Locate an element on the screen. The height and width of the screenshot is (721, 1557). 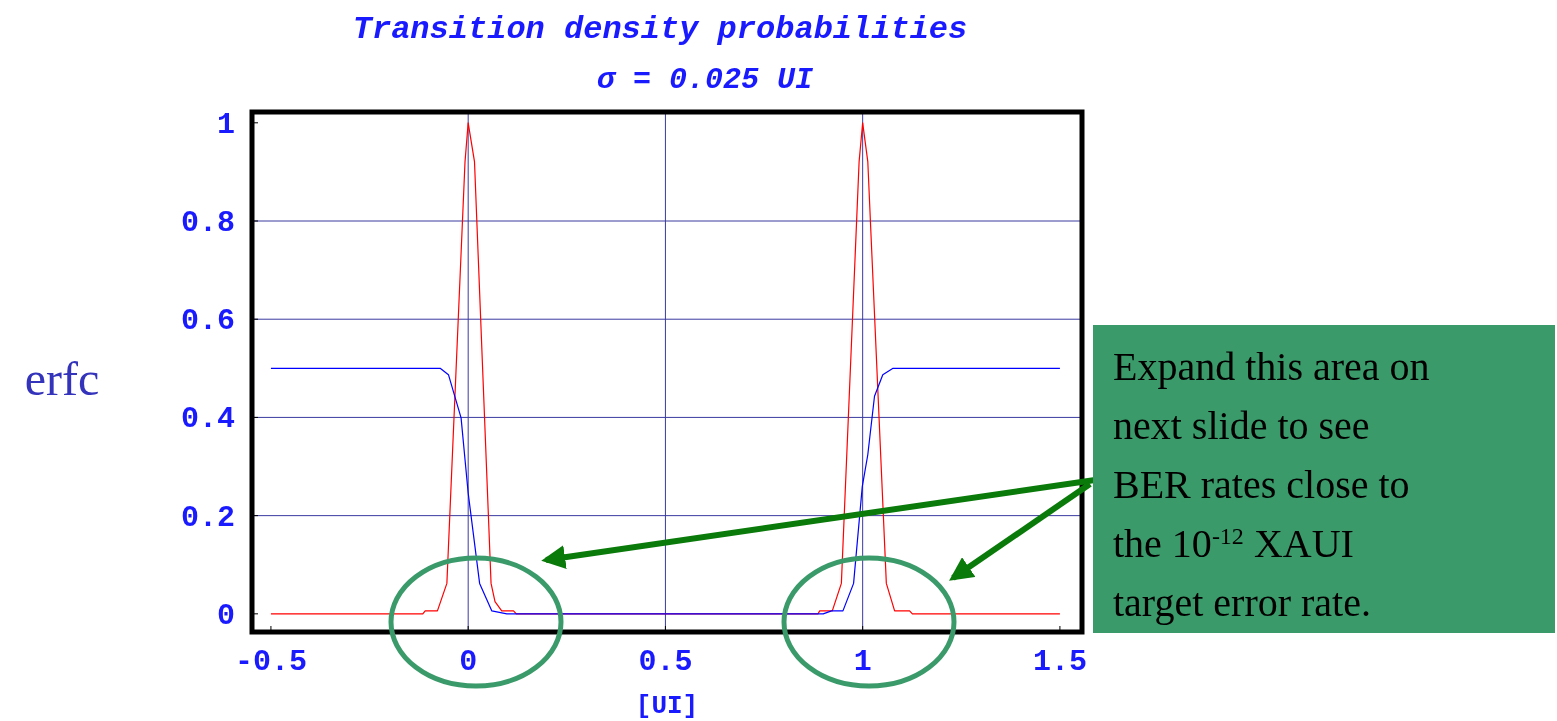
x-tick-label: 1 is located at coordinates (862, 662).